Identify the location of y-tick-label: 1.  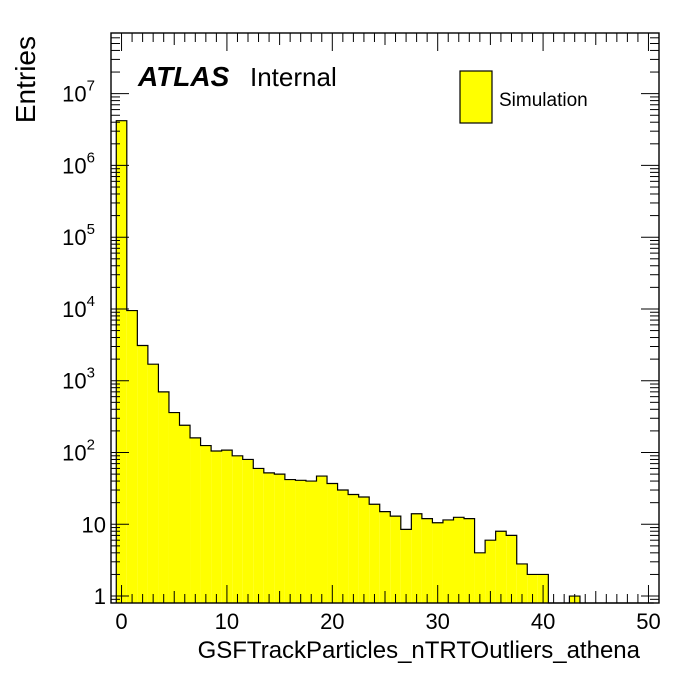
(100, 596).